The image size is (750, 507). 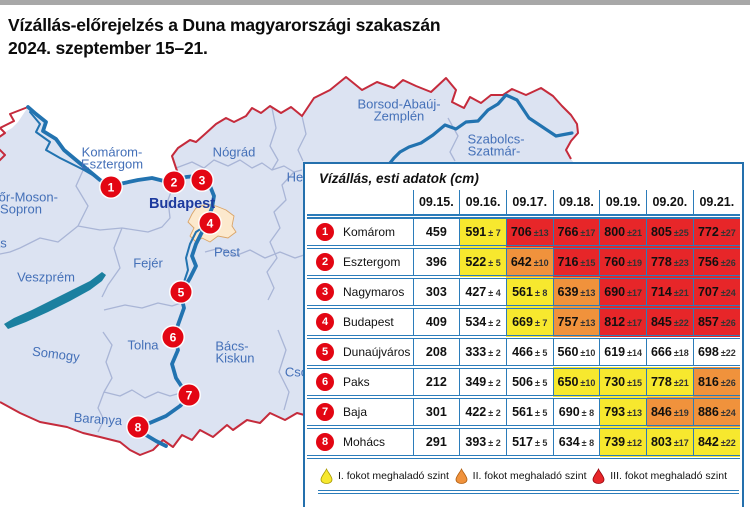 I want to click on water-level-cell: 522 ± 5, so click(x=483, y=263).